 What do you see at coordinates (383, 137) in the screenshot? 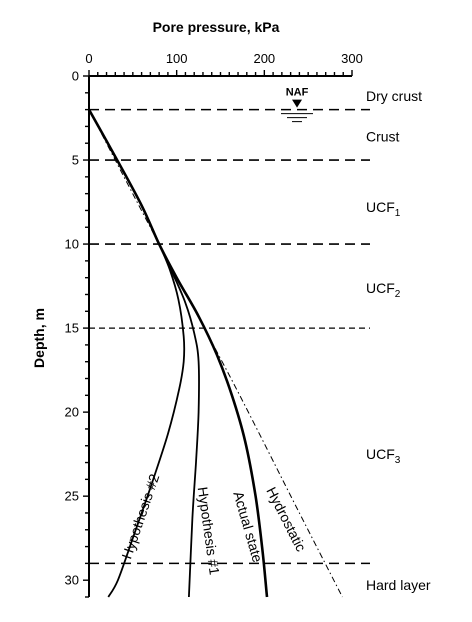
I see `layer-label: Crust` at bounding box center [383, 137].